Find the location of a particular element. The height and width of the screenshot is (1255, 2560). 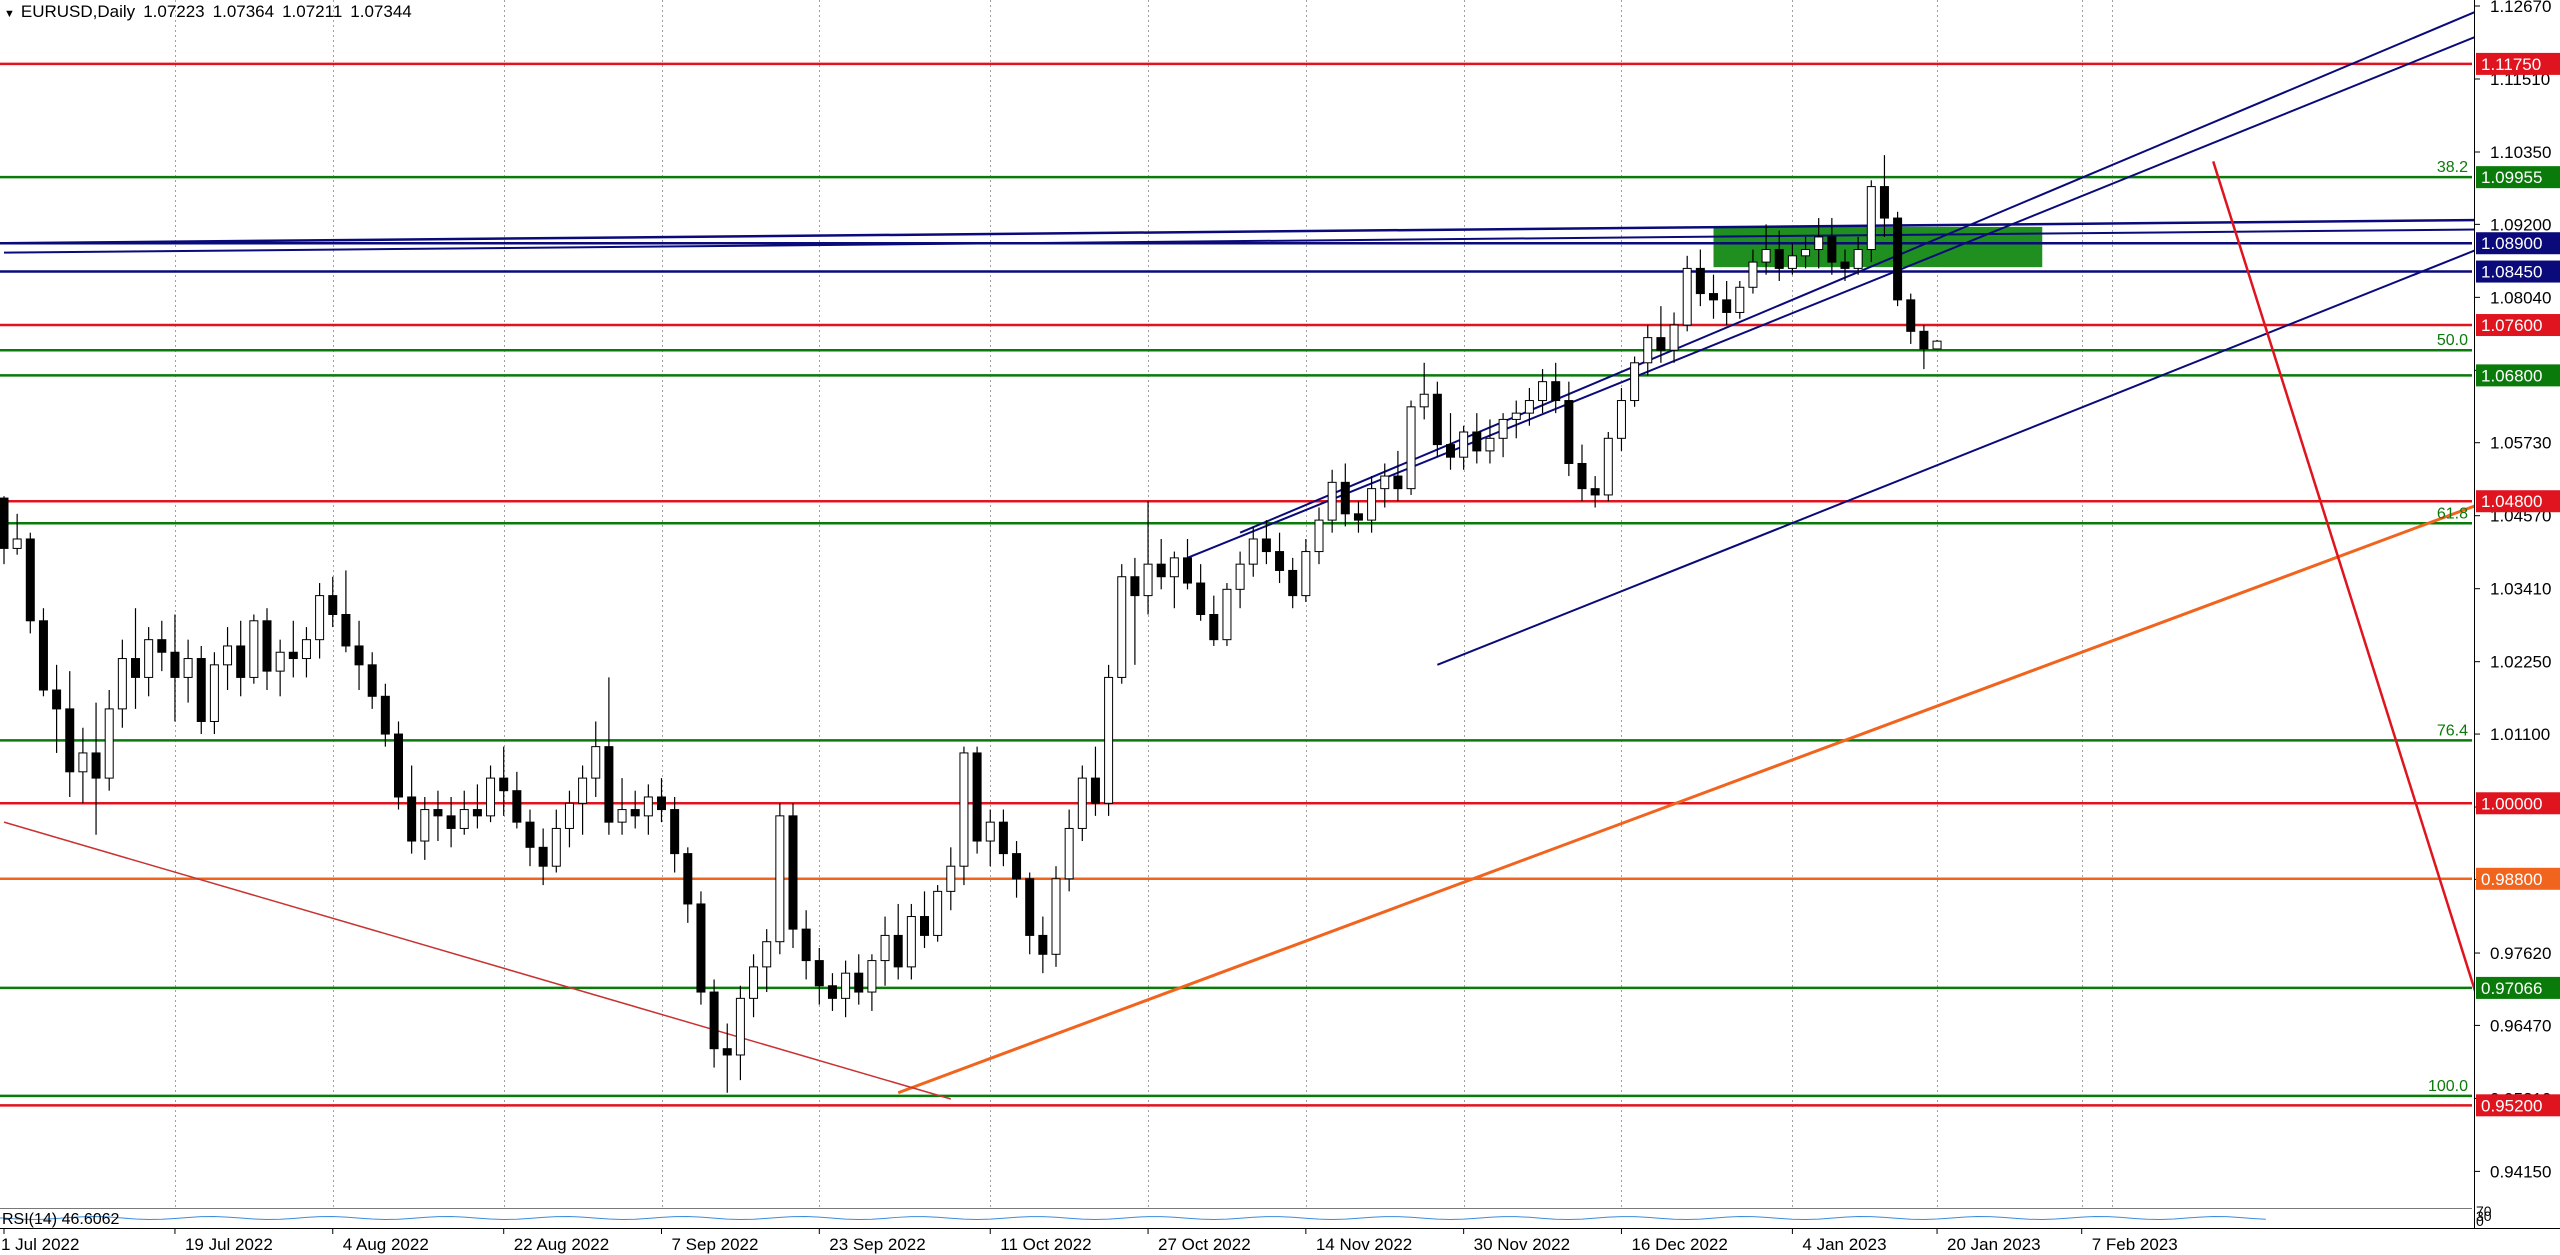

price-tick-label: 1.09200 is located at coordinates (2520, 224).